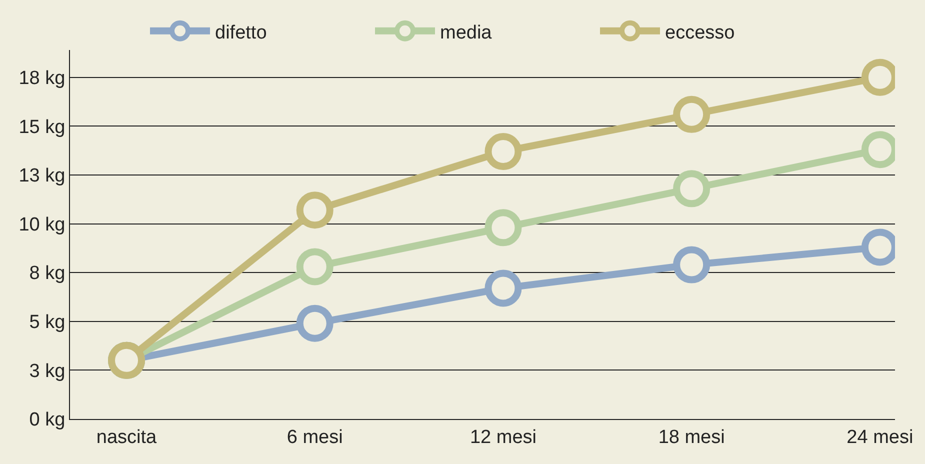 This screenshot has width=925, height=464. Describe the element at coordinates (880, 437) in the screenshot. I see `x-tick-label: 24 mesi` at that location.